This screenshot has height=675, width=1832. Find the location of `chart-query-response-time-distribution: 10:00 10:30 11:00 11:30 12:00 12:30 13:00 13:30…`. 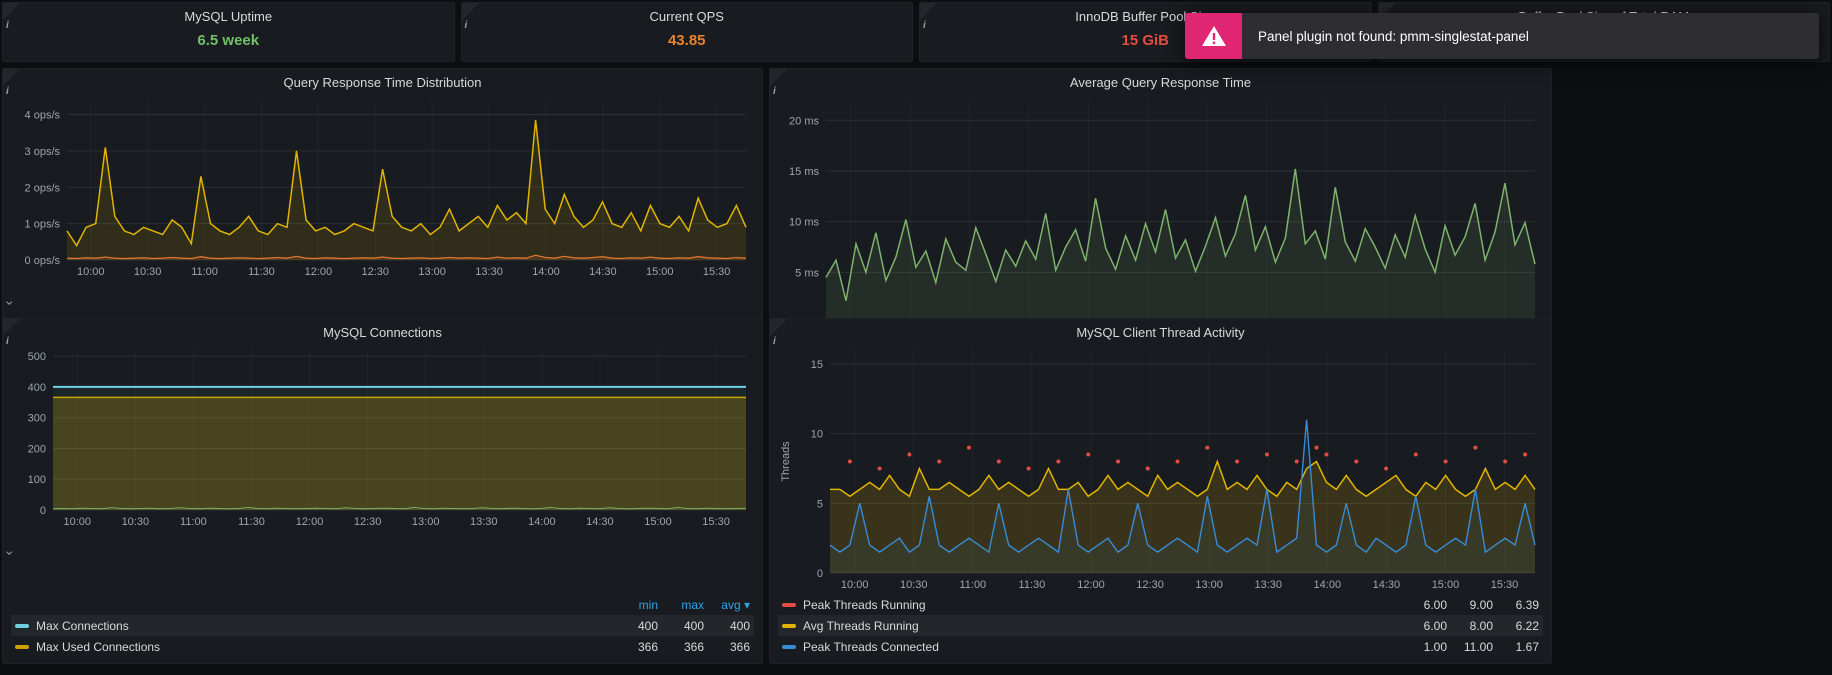

chart-query-response-time-distribution: 10:00 10:30 11:00 11:30 12:00 12:30 13:00 13:30… is located at coordinates (382, 207).